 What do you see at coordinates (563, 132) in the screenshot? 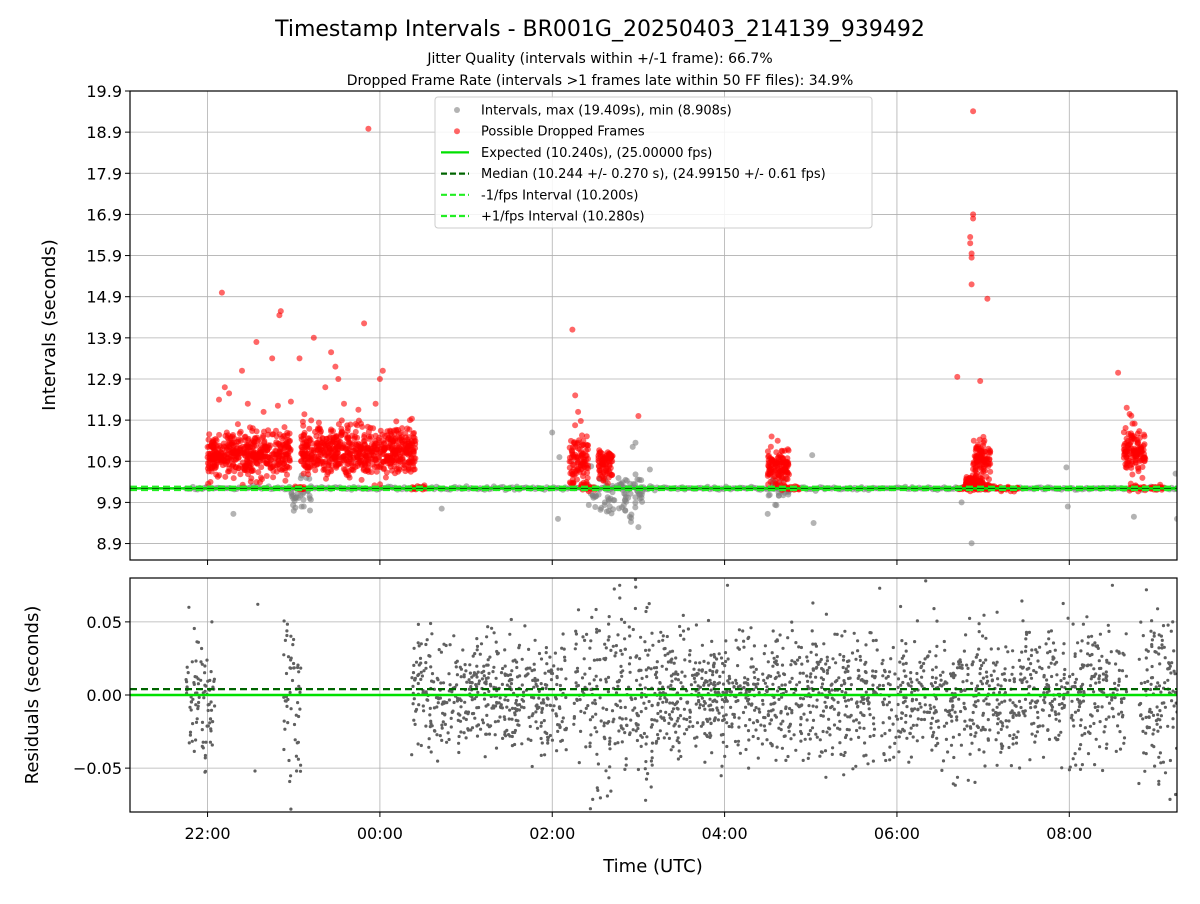
I see `legend-label: Possible Dropped Frames` at bounding box center [563, 132].